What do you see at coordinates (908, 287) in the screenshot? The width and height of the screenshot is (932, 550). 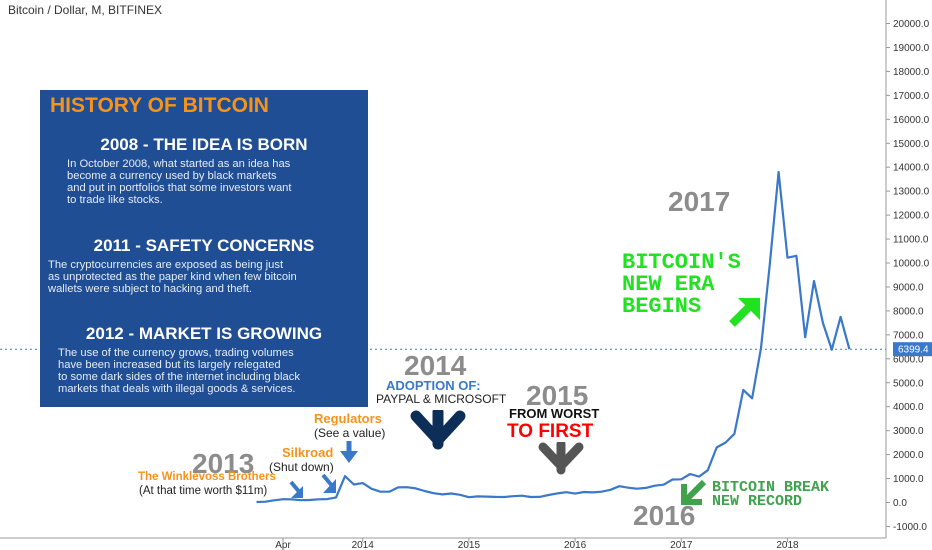 I see `y-tick-label: 9000.0` at bounding box center [908, 287].